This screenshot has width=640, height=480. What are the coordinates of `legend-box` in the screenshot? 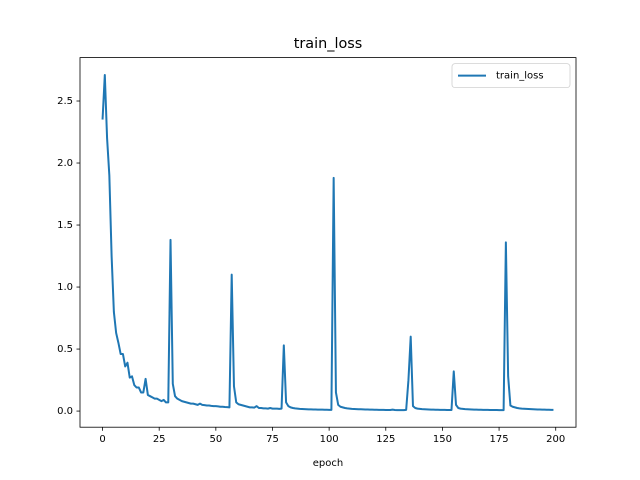 It's located at (511, 75).